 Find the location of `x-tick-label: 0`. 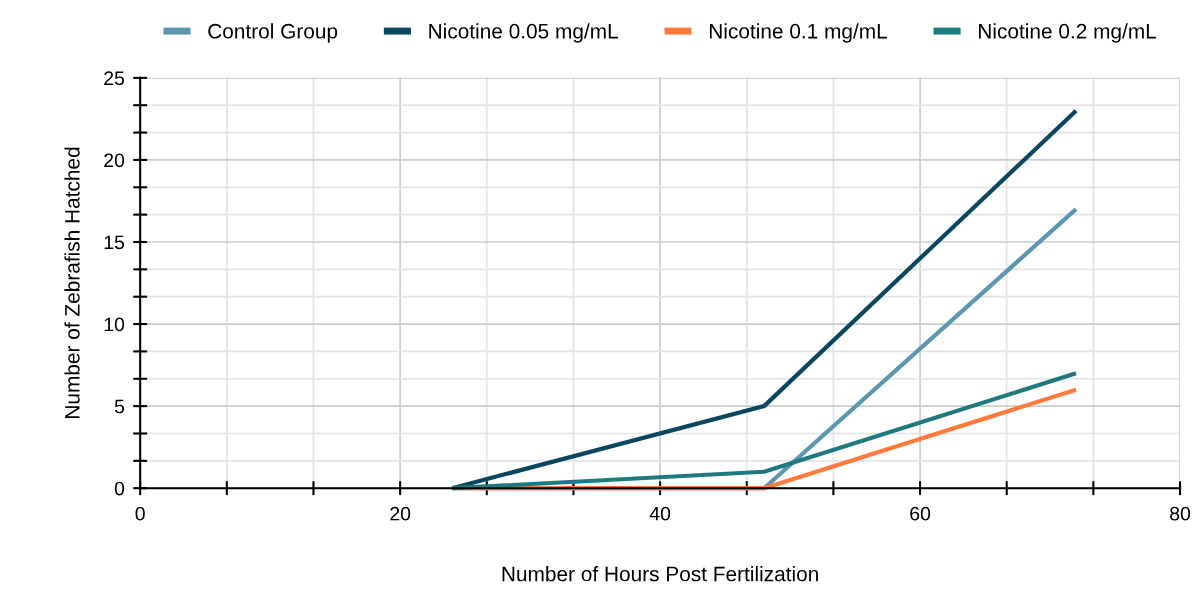

x-tick-label: 0 is located at coordinates (140, 513).